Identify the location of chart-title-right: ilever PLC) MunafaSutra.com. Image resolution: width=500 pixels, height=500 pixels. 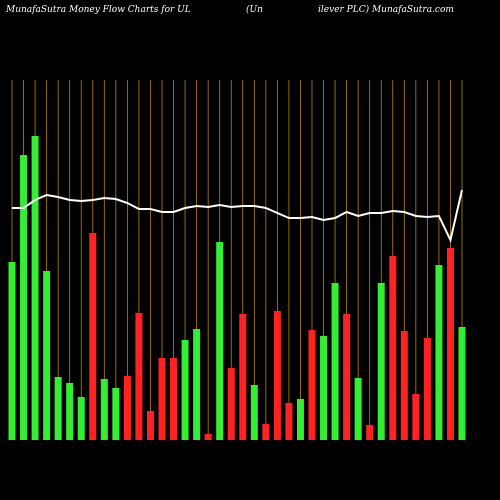
(386, 9).